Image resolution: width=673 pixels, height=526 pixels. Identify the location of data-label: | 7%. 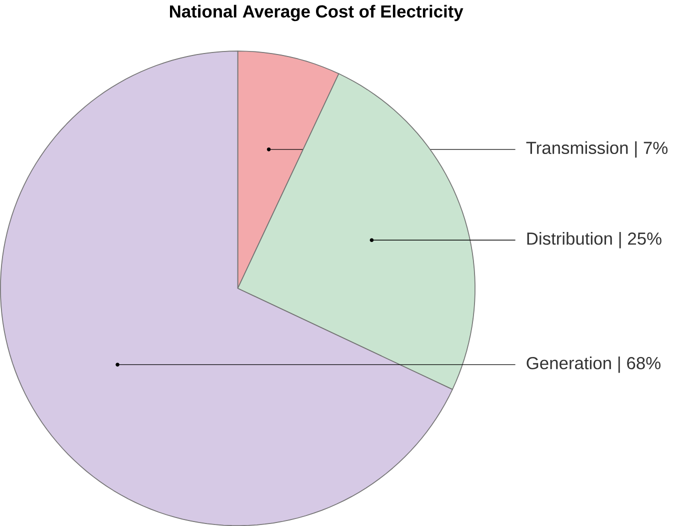
(651, 149).